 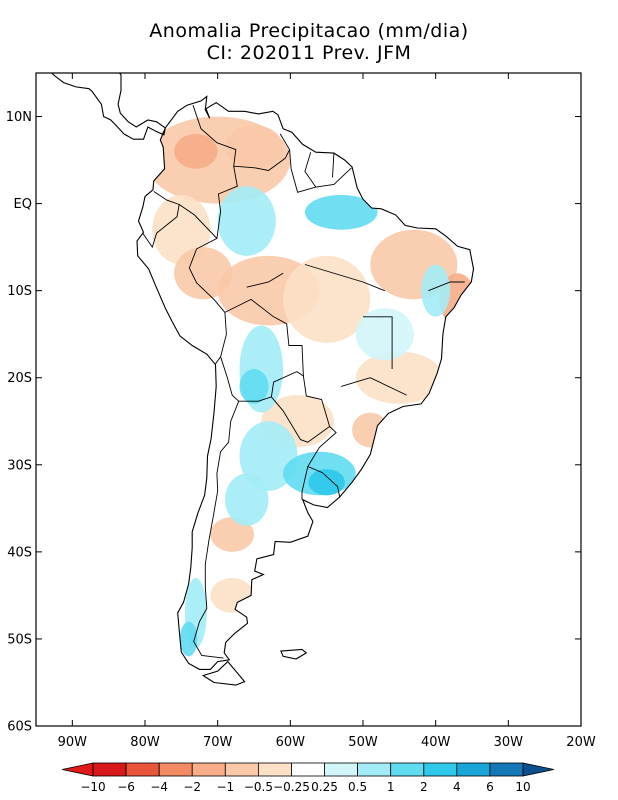 What do you see at coordinates (23, 204) in the screenshot?
I see `lat-tick-label: EQ` at bounding box center [23, 204].